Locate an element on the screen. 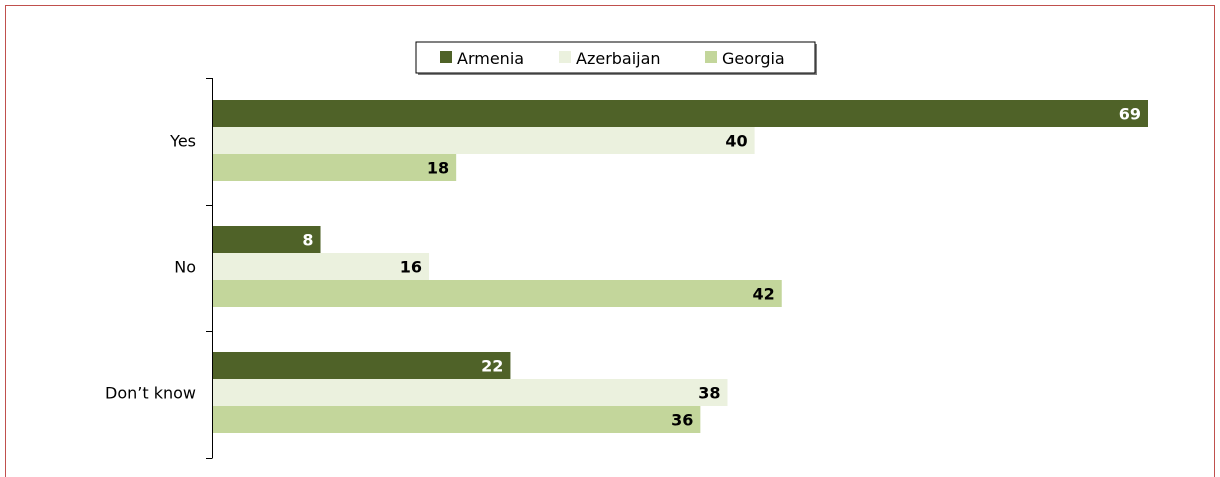 Image resolution: width=1220 pixels, height=477 pixels. legend-label-azerbaijan: Azerbaijan is located at coordinates (618, 58).